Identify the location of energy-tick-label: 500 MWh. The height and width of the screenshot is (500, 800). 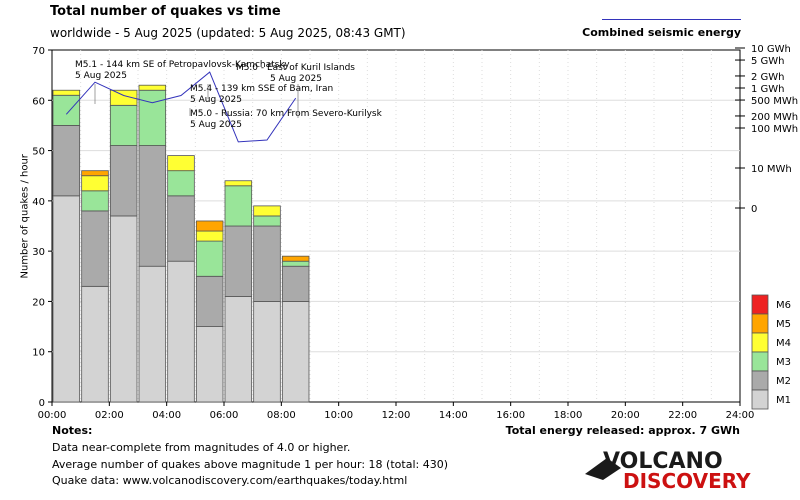
(774, 101).